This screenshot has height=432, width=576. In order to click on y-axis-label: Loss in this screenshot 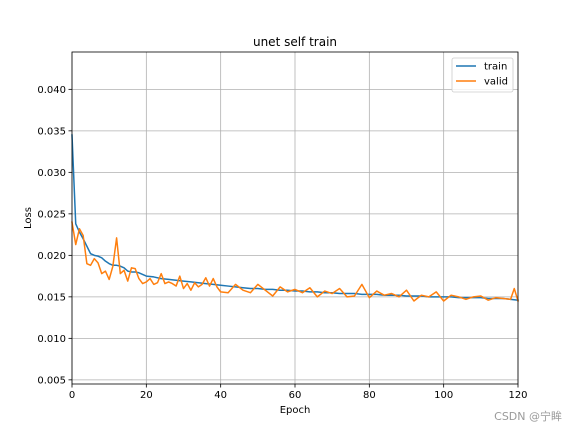, I will do `click(28, 218)`.